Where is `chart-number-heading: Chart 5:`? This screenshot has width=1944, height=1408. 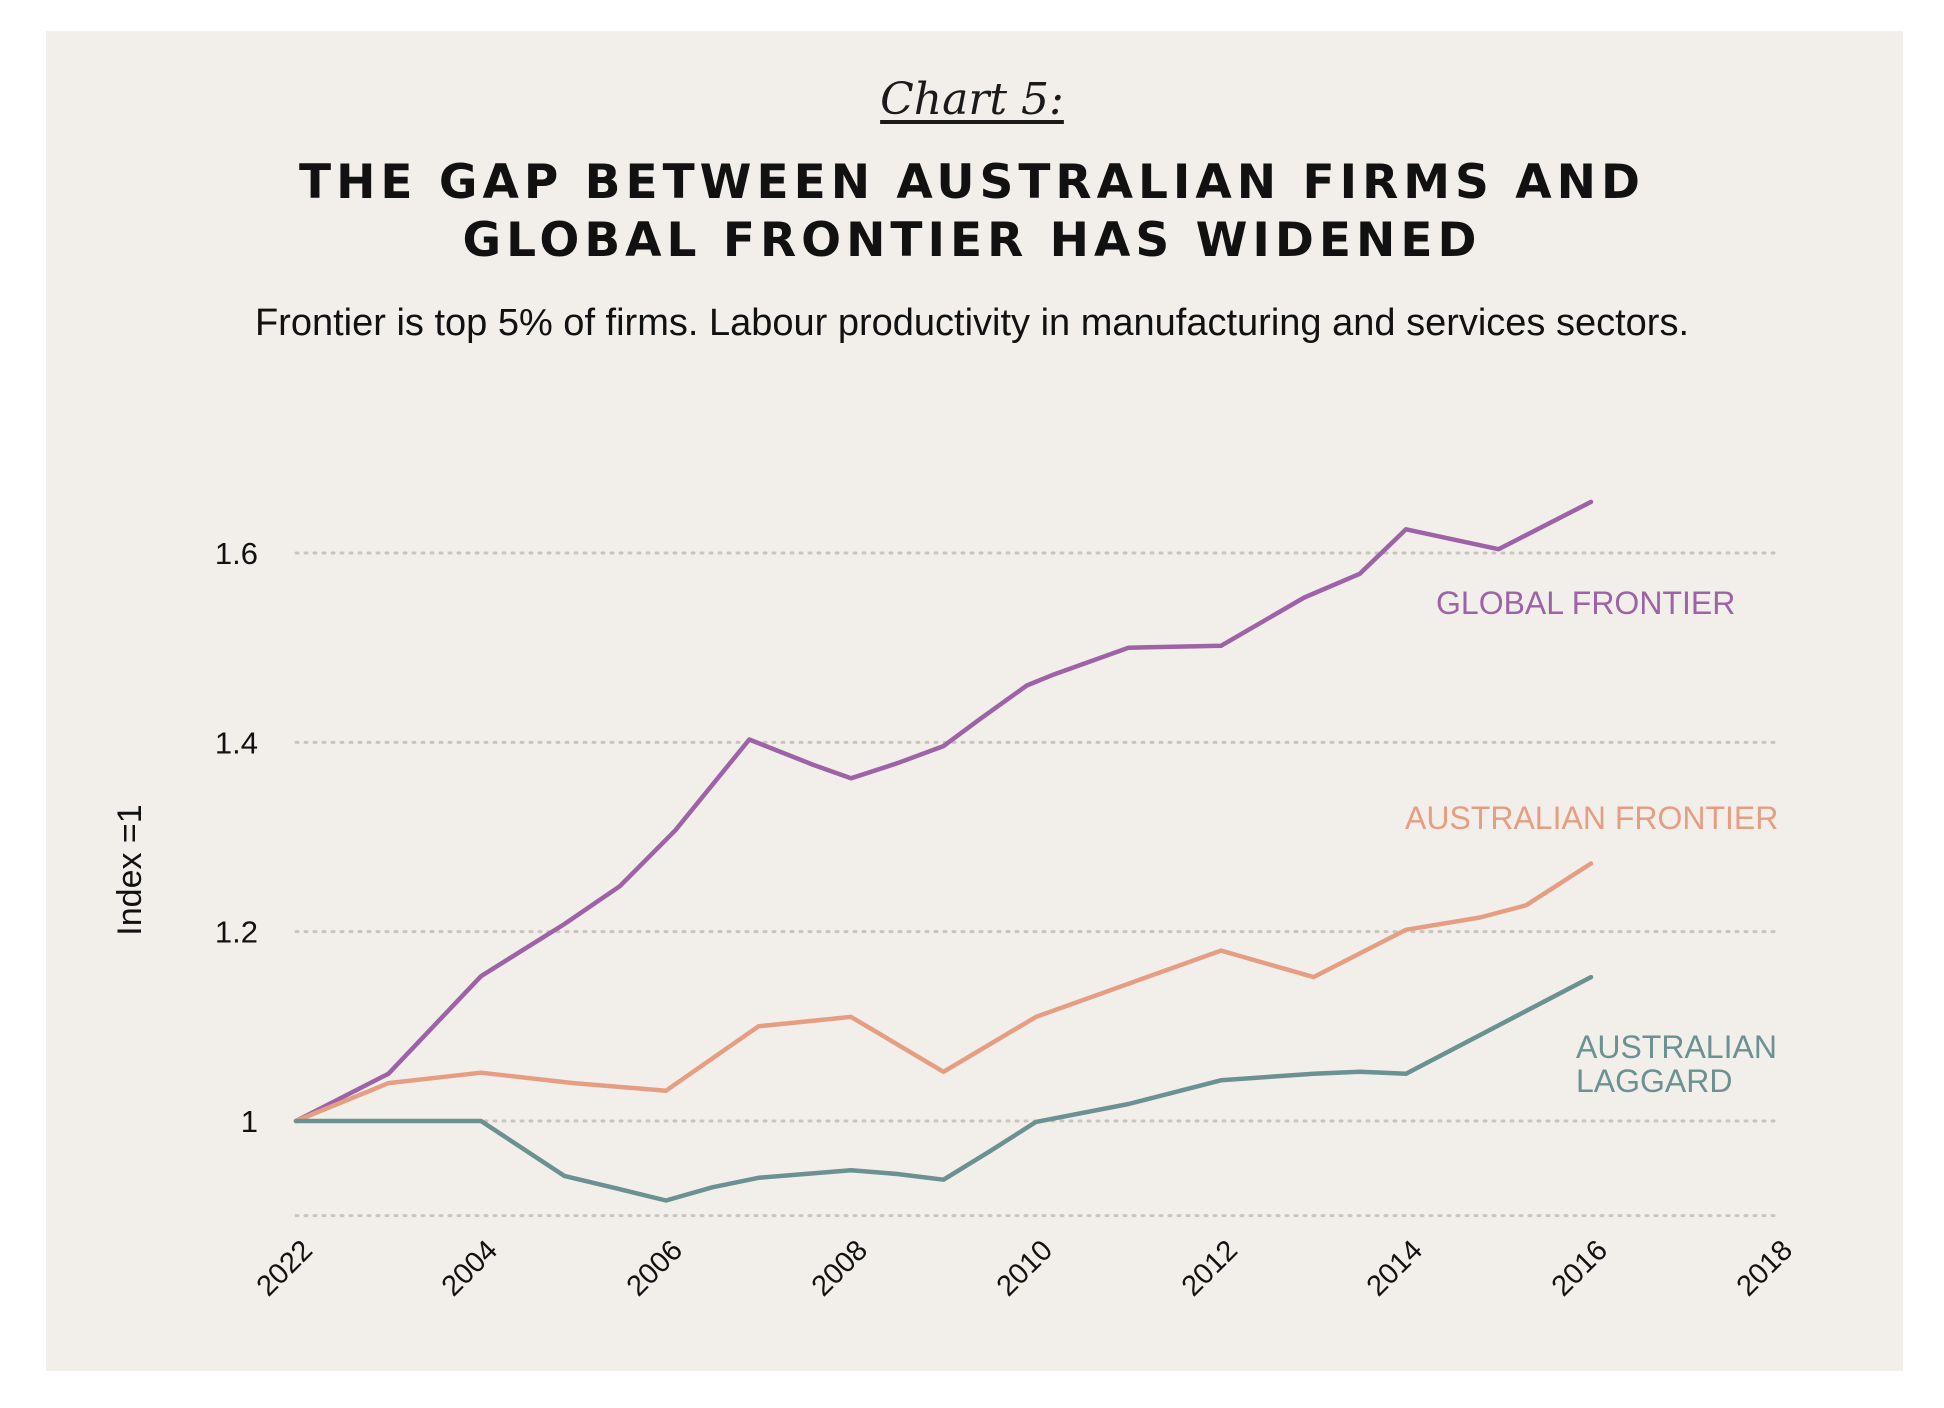
chart-number-heading: Chart 5: is located at coordinates (972, 99).